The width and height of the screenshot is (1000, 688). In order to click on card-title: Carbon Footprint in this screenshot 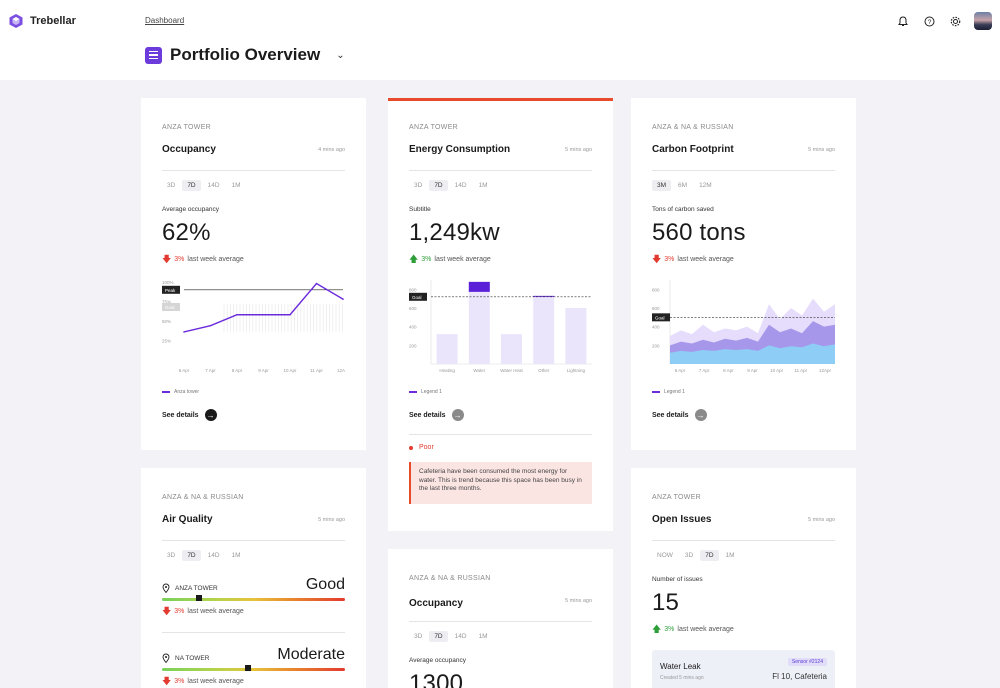, I will do `click(693, 149)`.